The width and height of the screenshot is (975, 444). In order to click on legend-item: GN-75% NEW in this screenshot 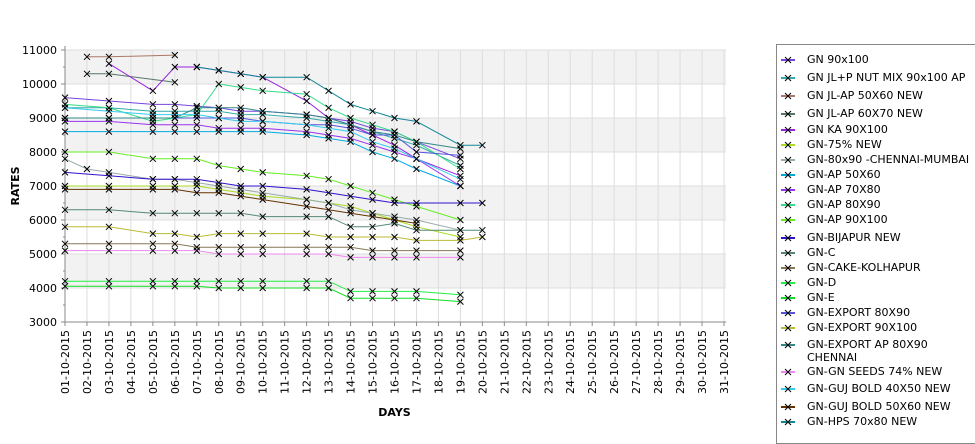, I will do `click(878, 144)`.